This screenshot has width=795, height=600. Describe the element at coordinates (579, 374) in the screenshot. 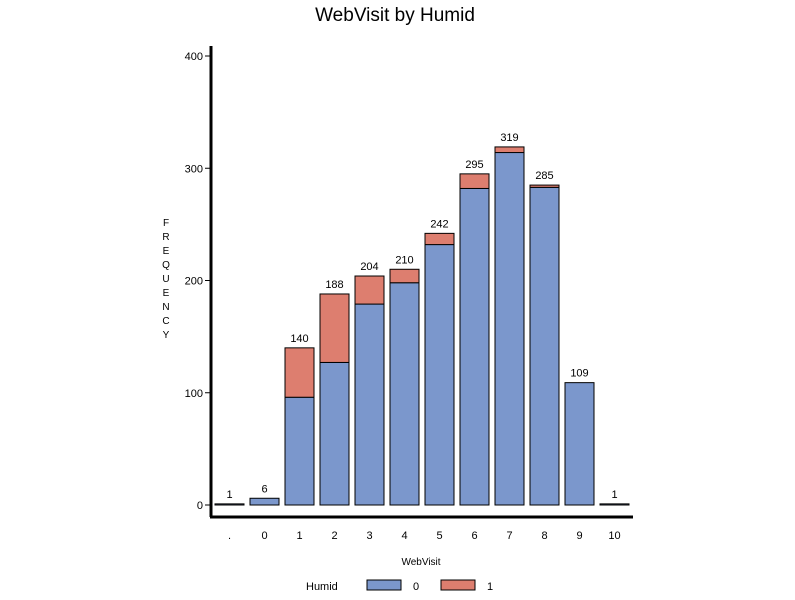

I see `data-label: 109` at that location.